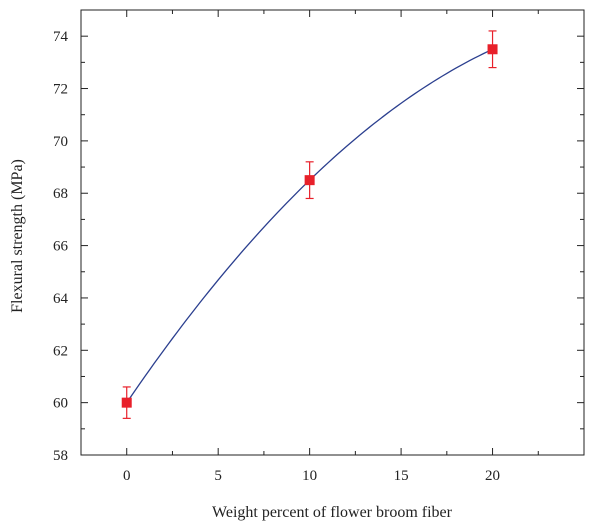  Describe the element at coordinates (61, 247) in the screenshot. I see `y-tick-label: 66` at that location.